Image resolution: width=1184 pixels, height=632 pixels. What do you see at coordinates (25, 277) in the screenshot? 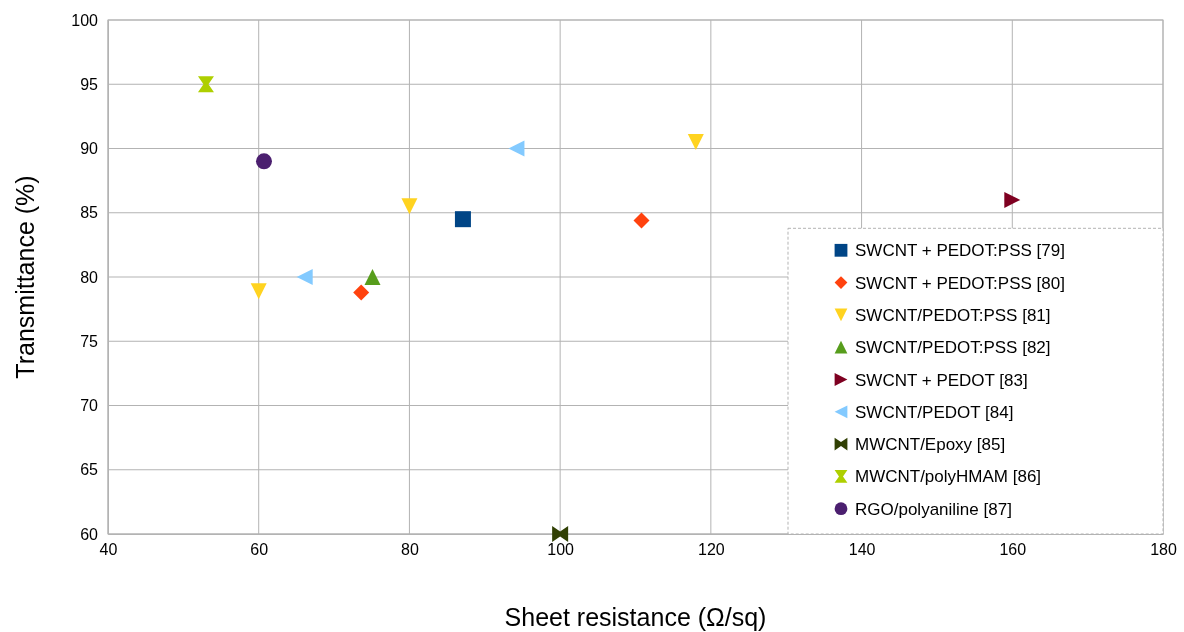
I see `y-axis-title: Transmittance (%)` at bounding box center [25, 277].